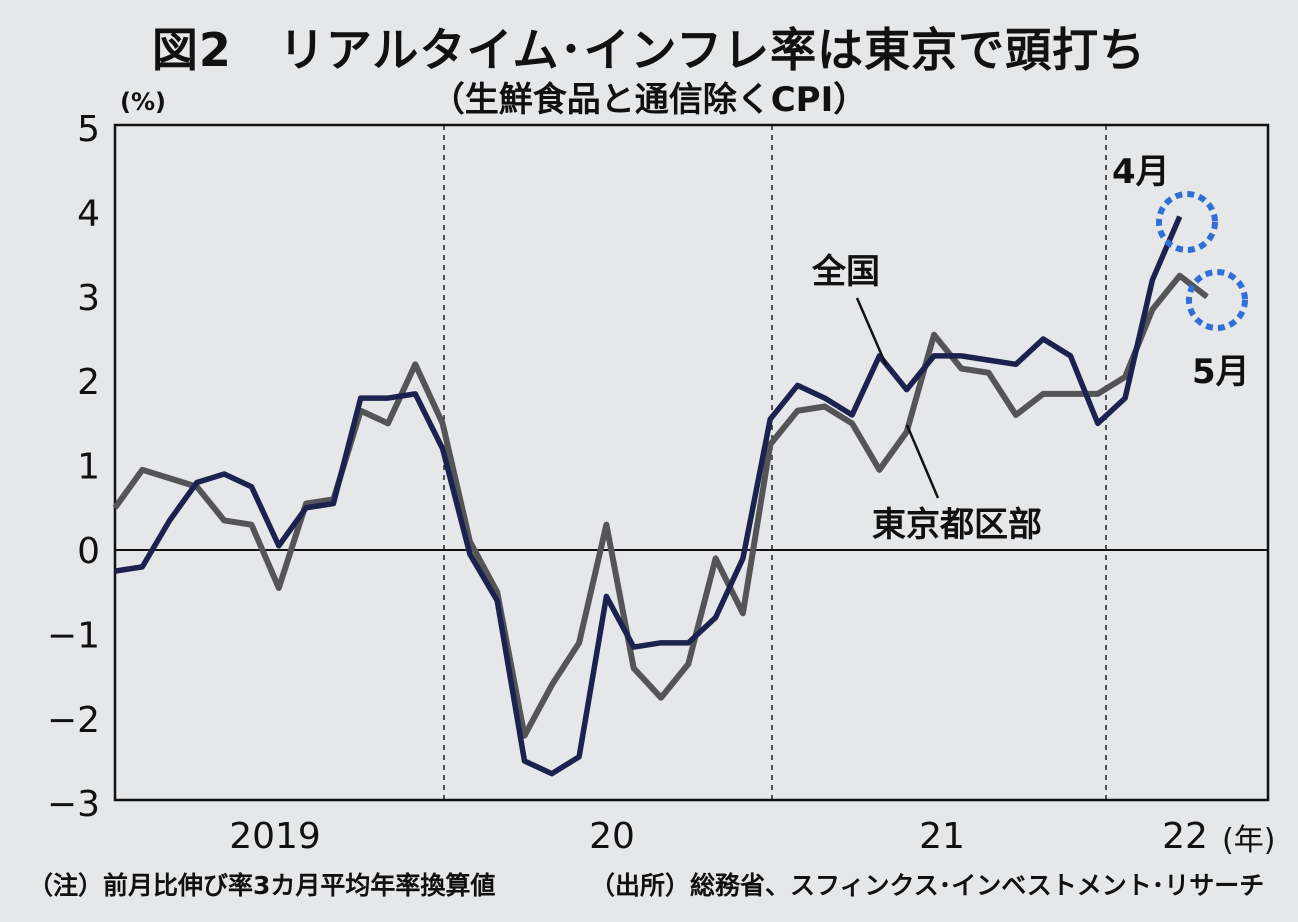 This screenshot has height=922, width=1298. I want to click on y-tick-label: 4, so click(88, 213).